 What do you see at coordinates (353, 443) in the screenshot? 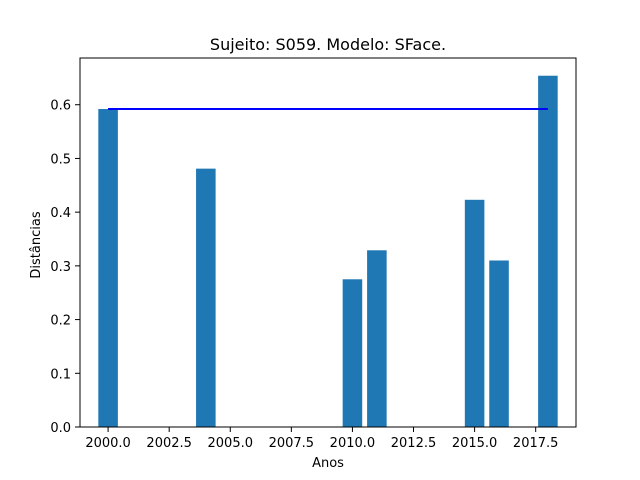
I see `x-tick-label: 2010.0` at bounding box center [353, 443].